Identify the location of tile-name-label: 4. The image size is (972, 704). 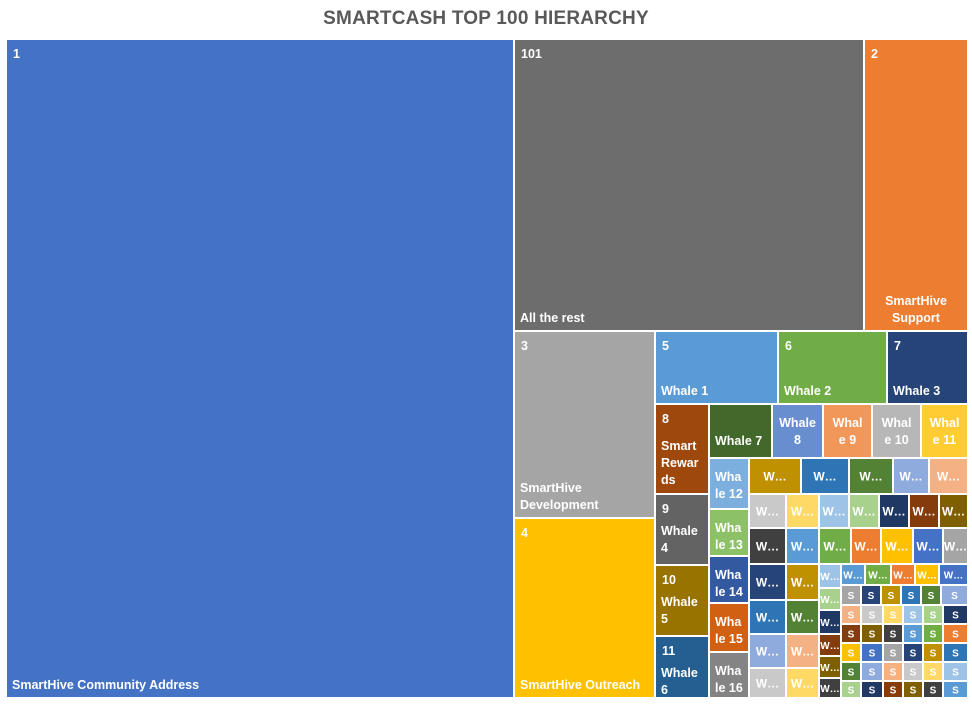
(664, 548).